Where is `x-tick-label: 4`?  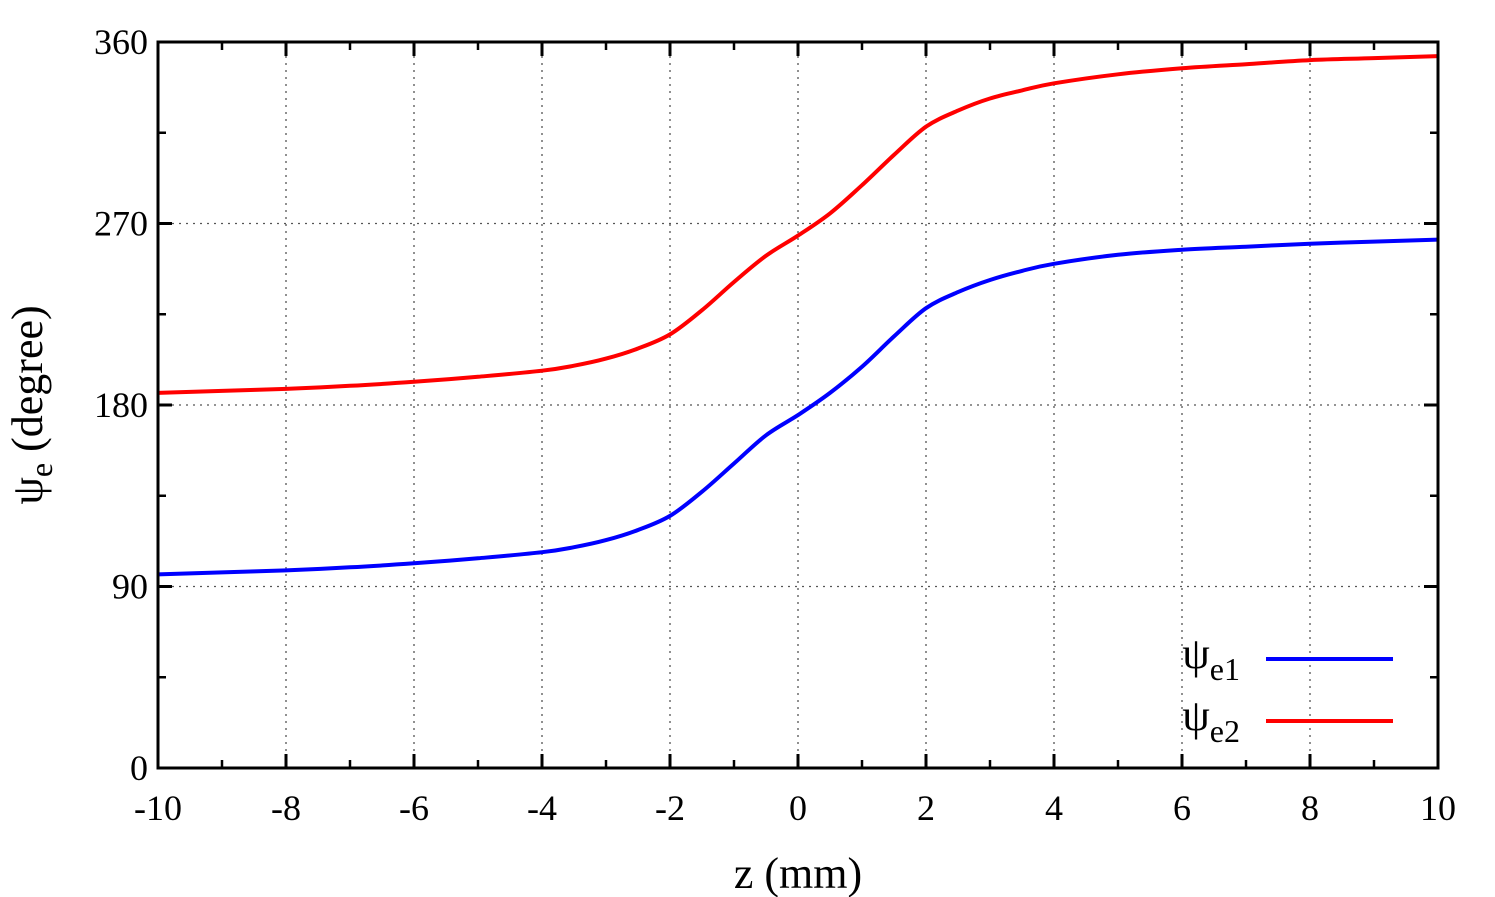
x-tick-label: 4 is located at coordinates (1054, 808).